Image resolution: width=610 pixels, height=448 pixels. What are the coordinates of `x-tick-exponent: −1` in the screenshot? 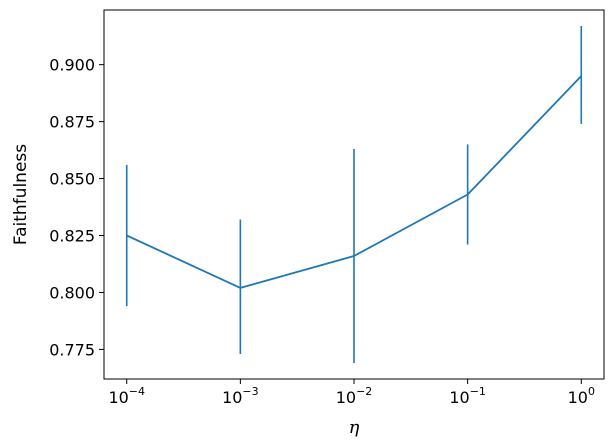 It's located at (478, 391).